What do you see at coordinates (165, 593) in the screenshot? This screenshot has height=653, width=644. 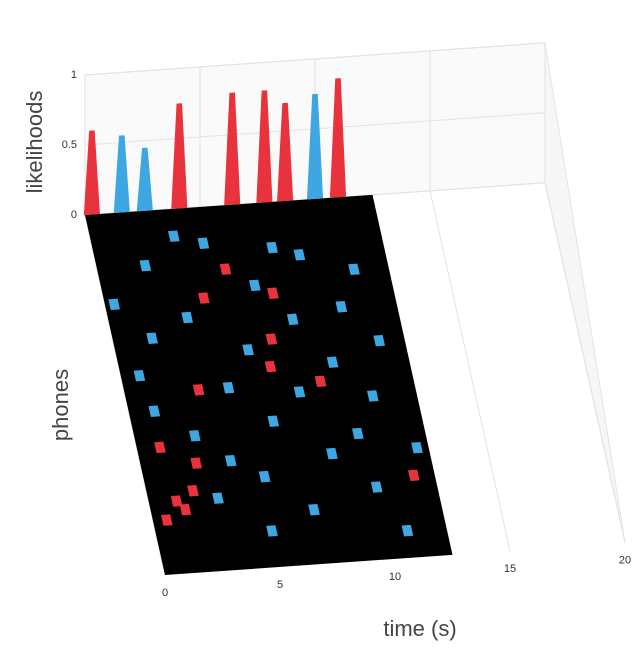 I see `x-tick-label: 0` at bounding box center [165, 593].